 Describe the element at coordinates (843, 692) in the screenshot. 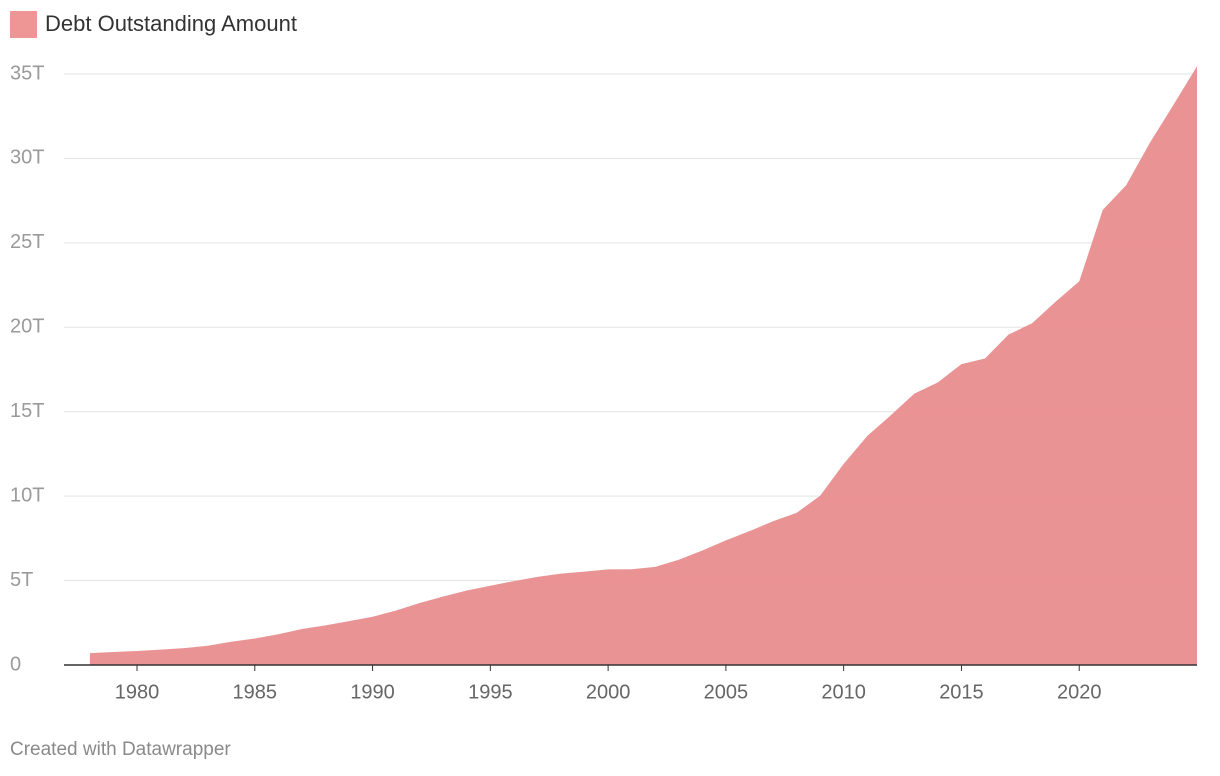

I see `x-tick-label: 2010` at that location.